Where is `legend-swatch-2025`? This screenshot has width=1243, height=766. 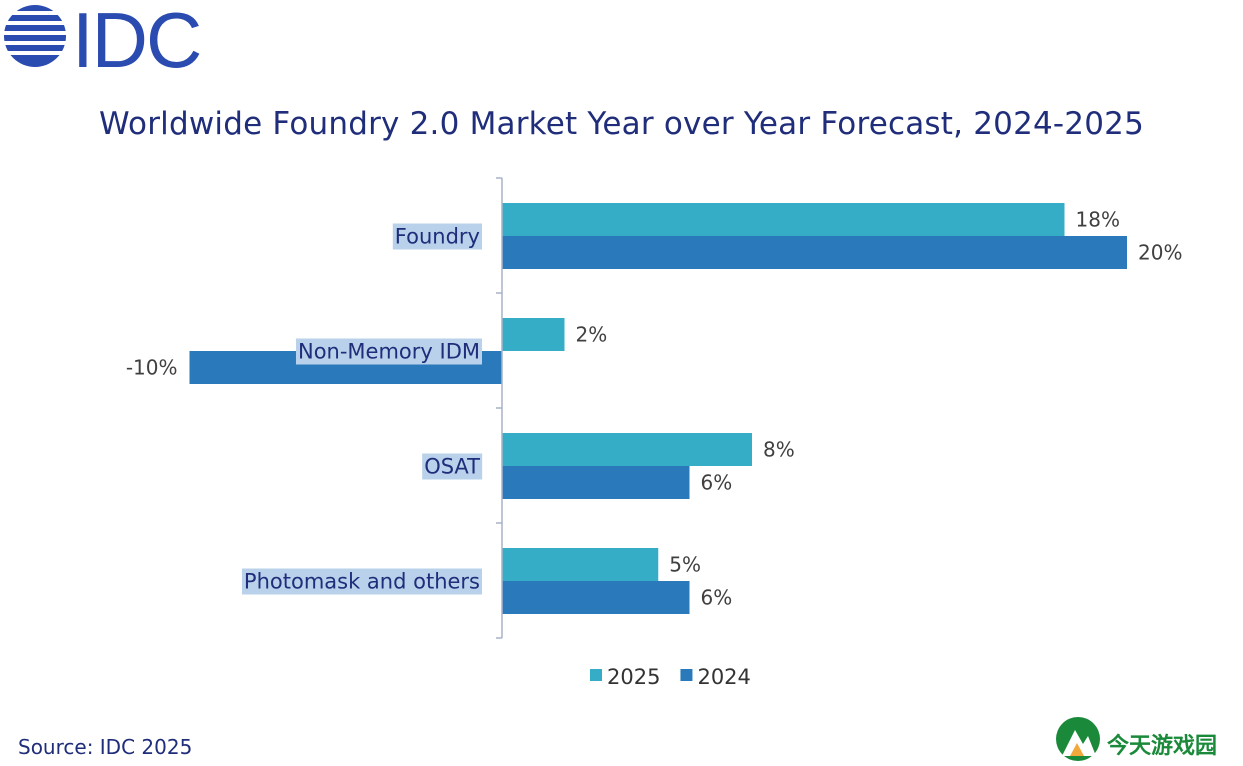
legend-swatch-2025 is located at coordinates (596, 675).